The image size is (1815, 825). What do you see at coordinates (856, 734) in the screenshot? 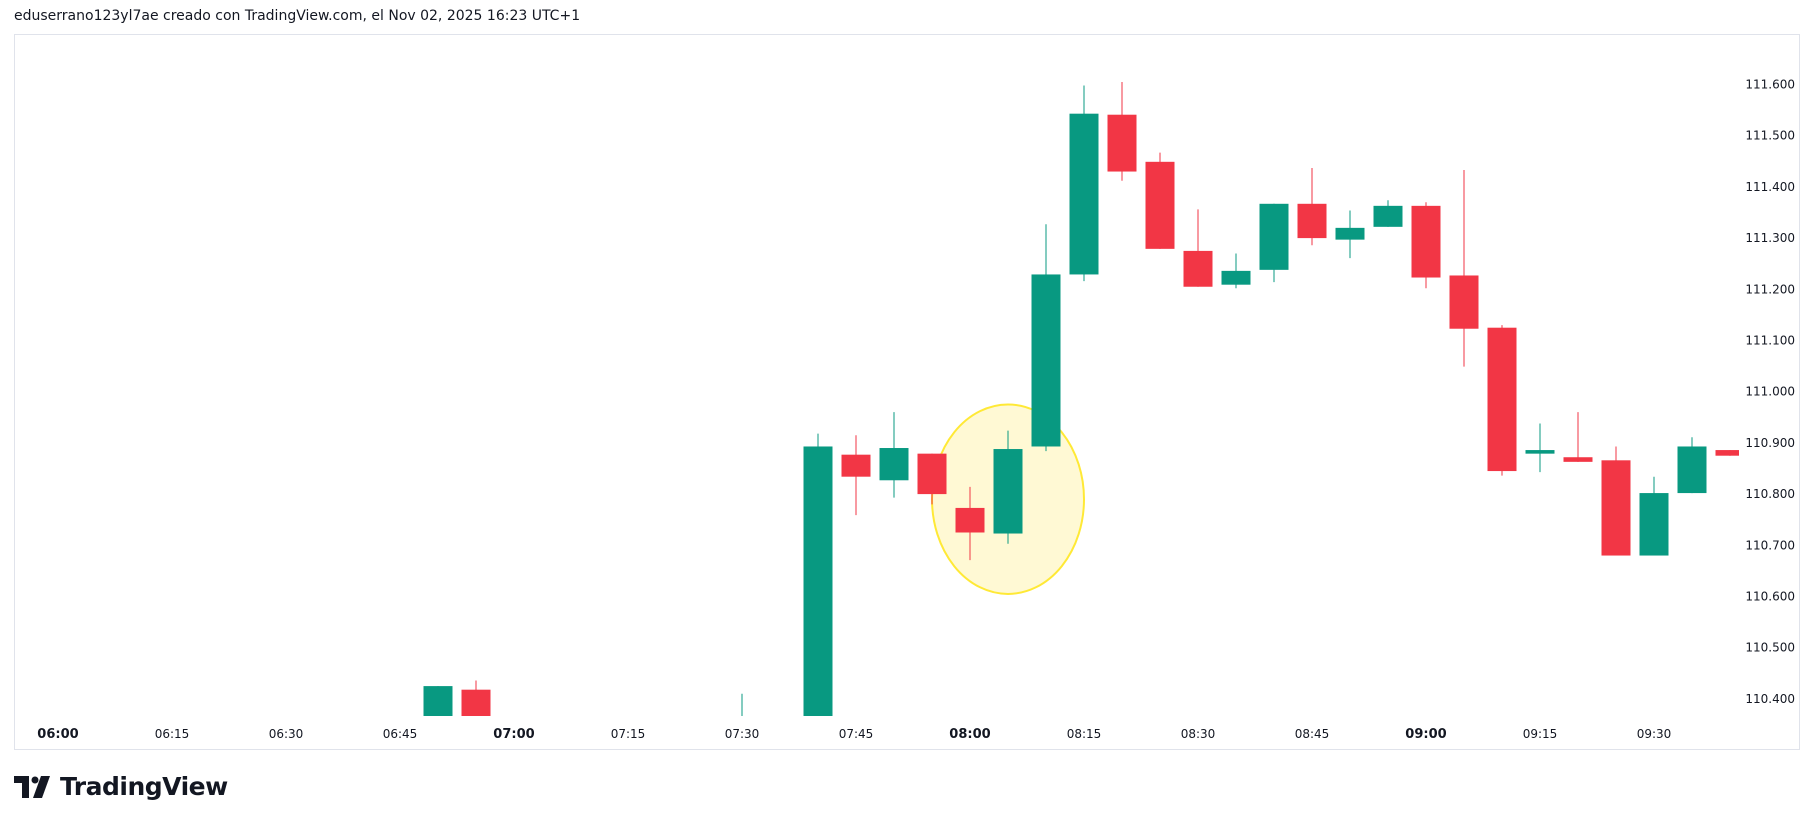
I see `x-tick-label: 07:45` at bounding box center [856, 734].